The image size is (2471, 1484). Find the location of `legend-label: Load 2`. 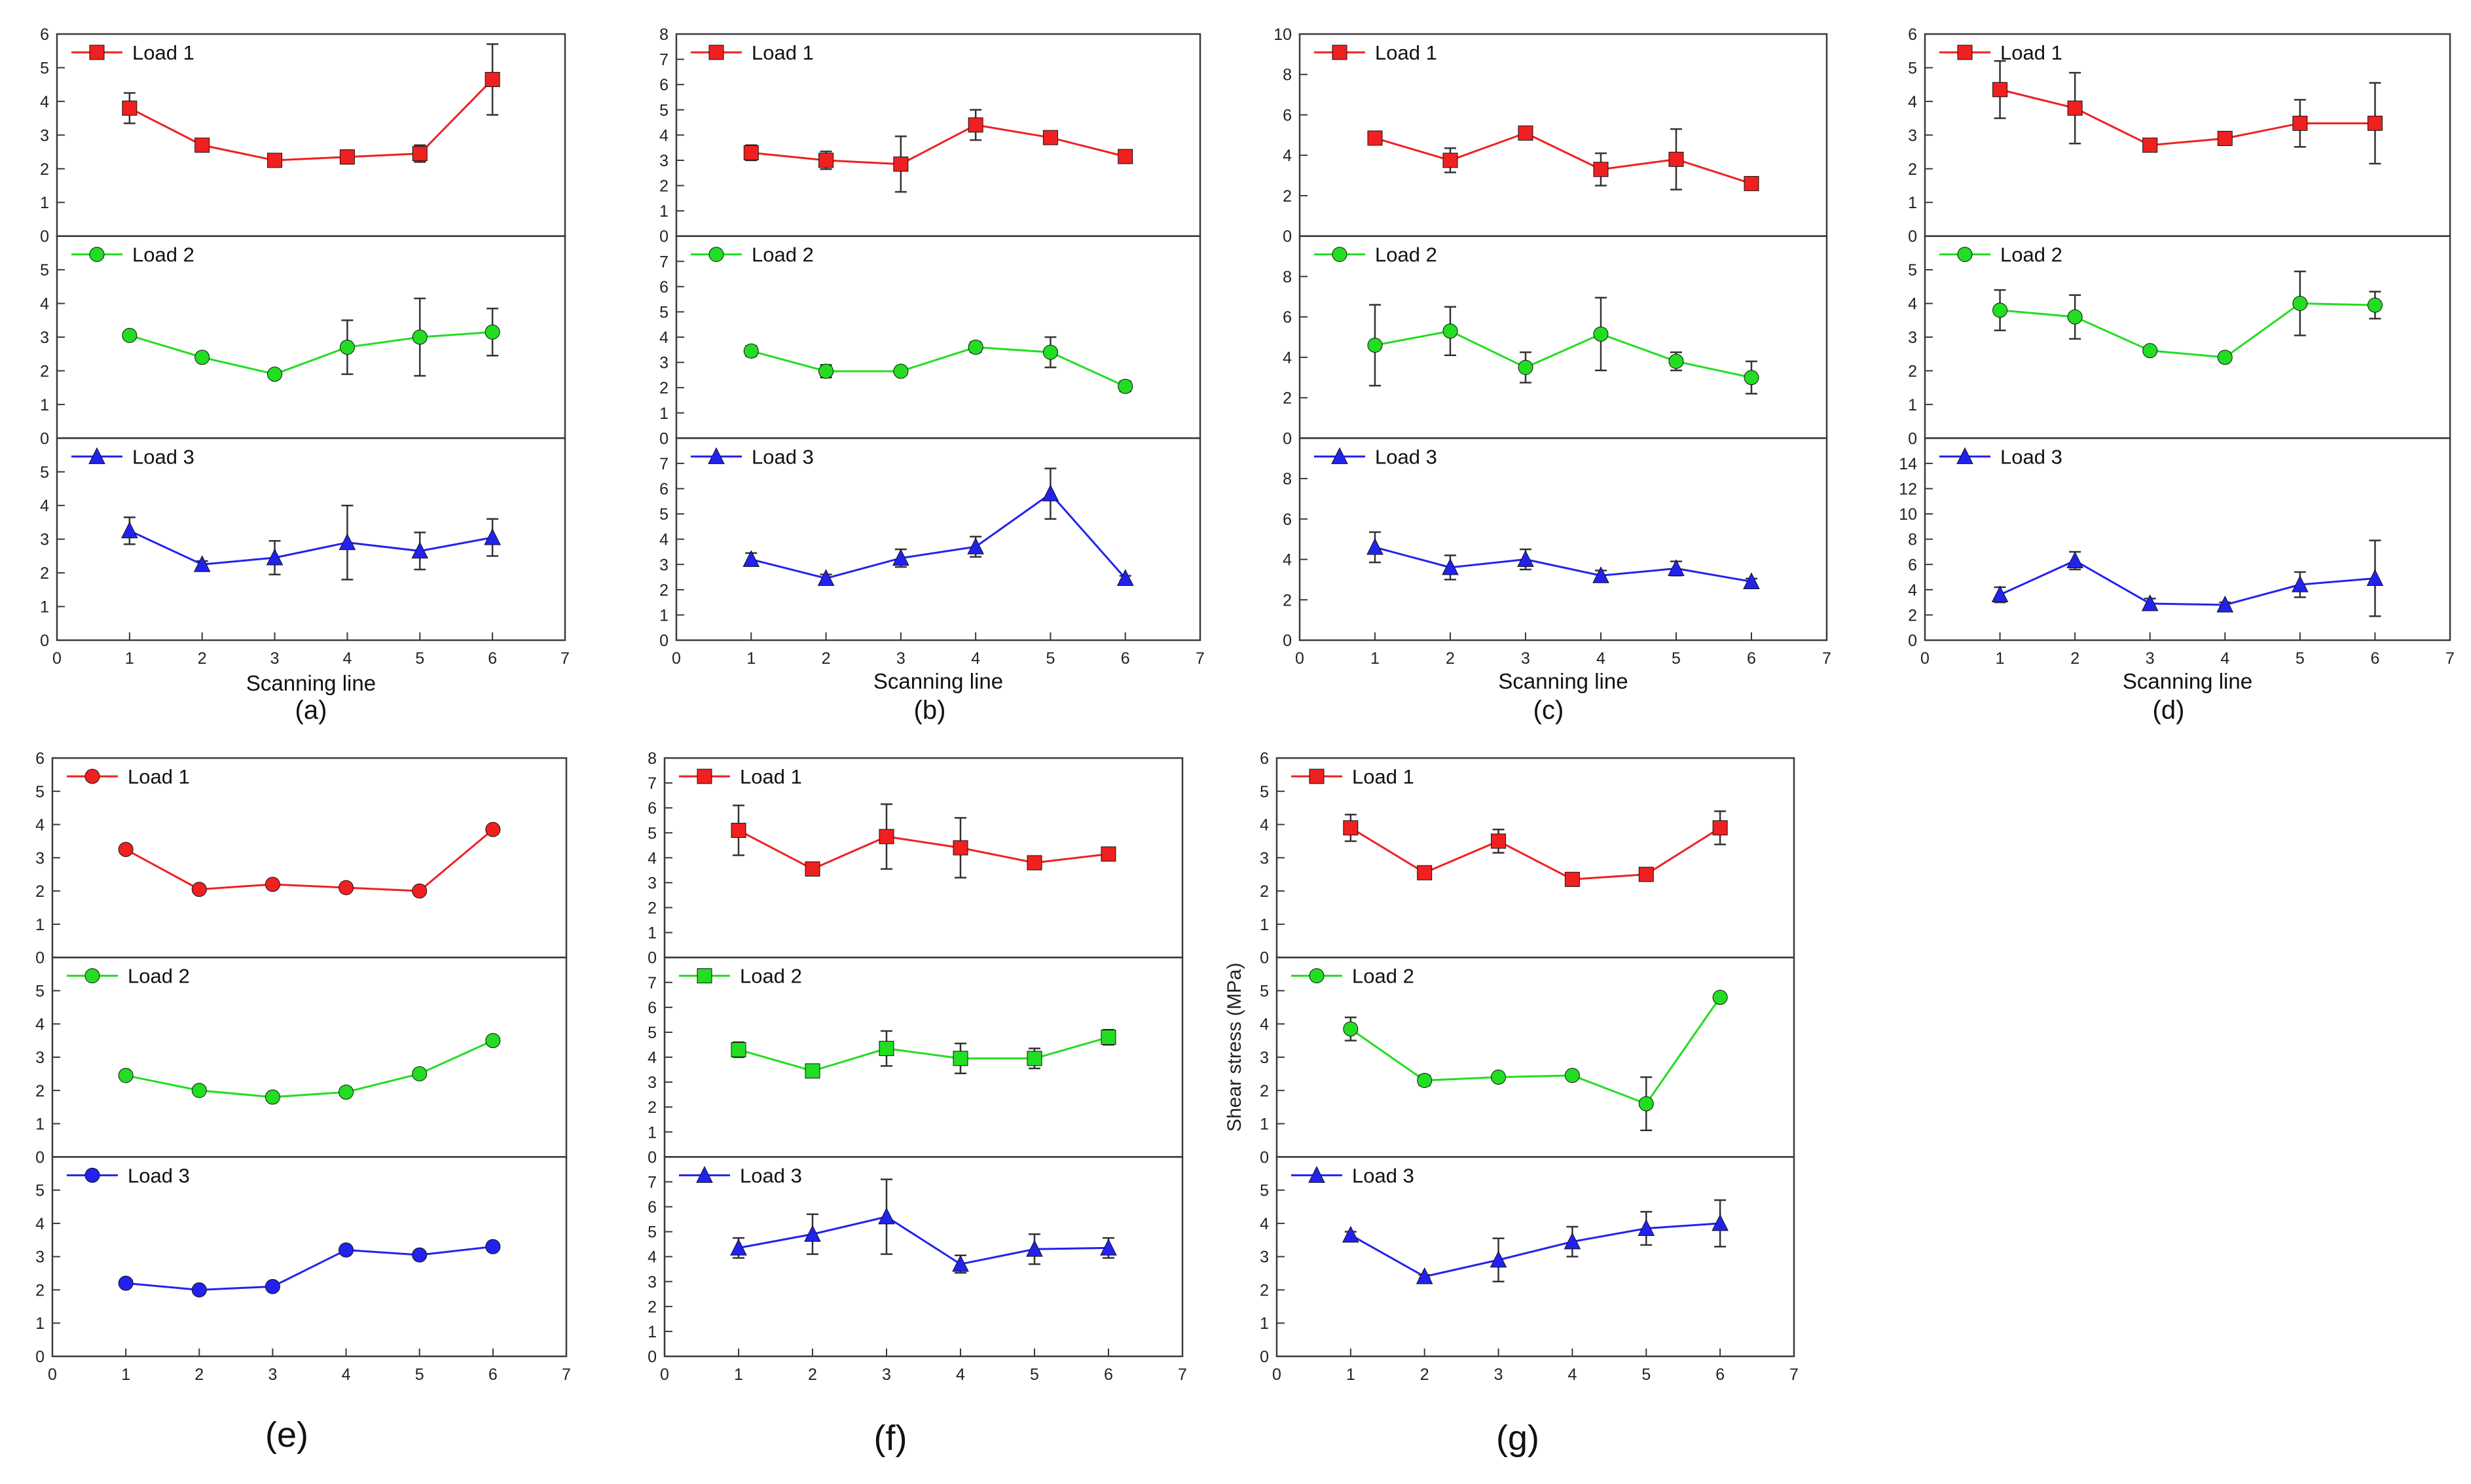

legend-label: Load 2 is located at coordinates (1406, 255).